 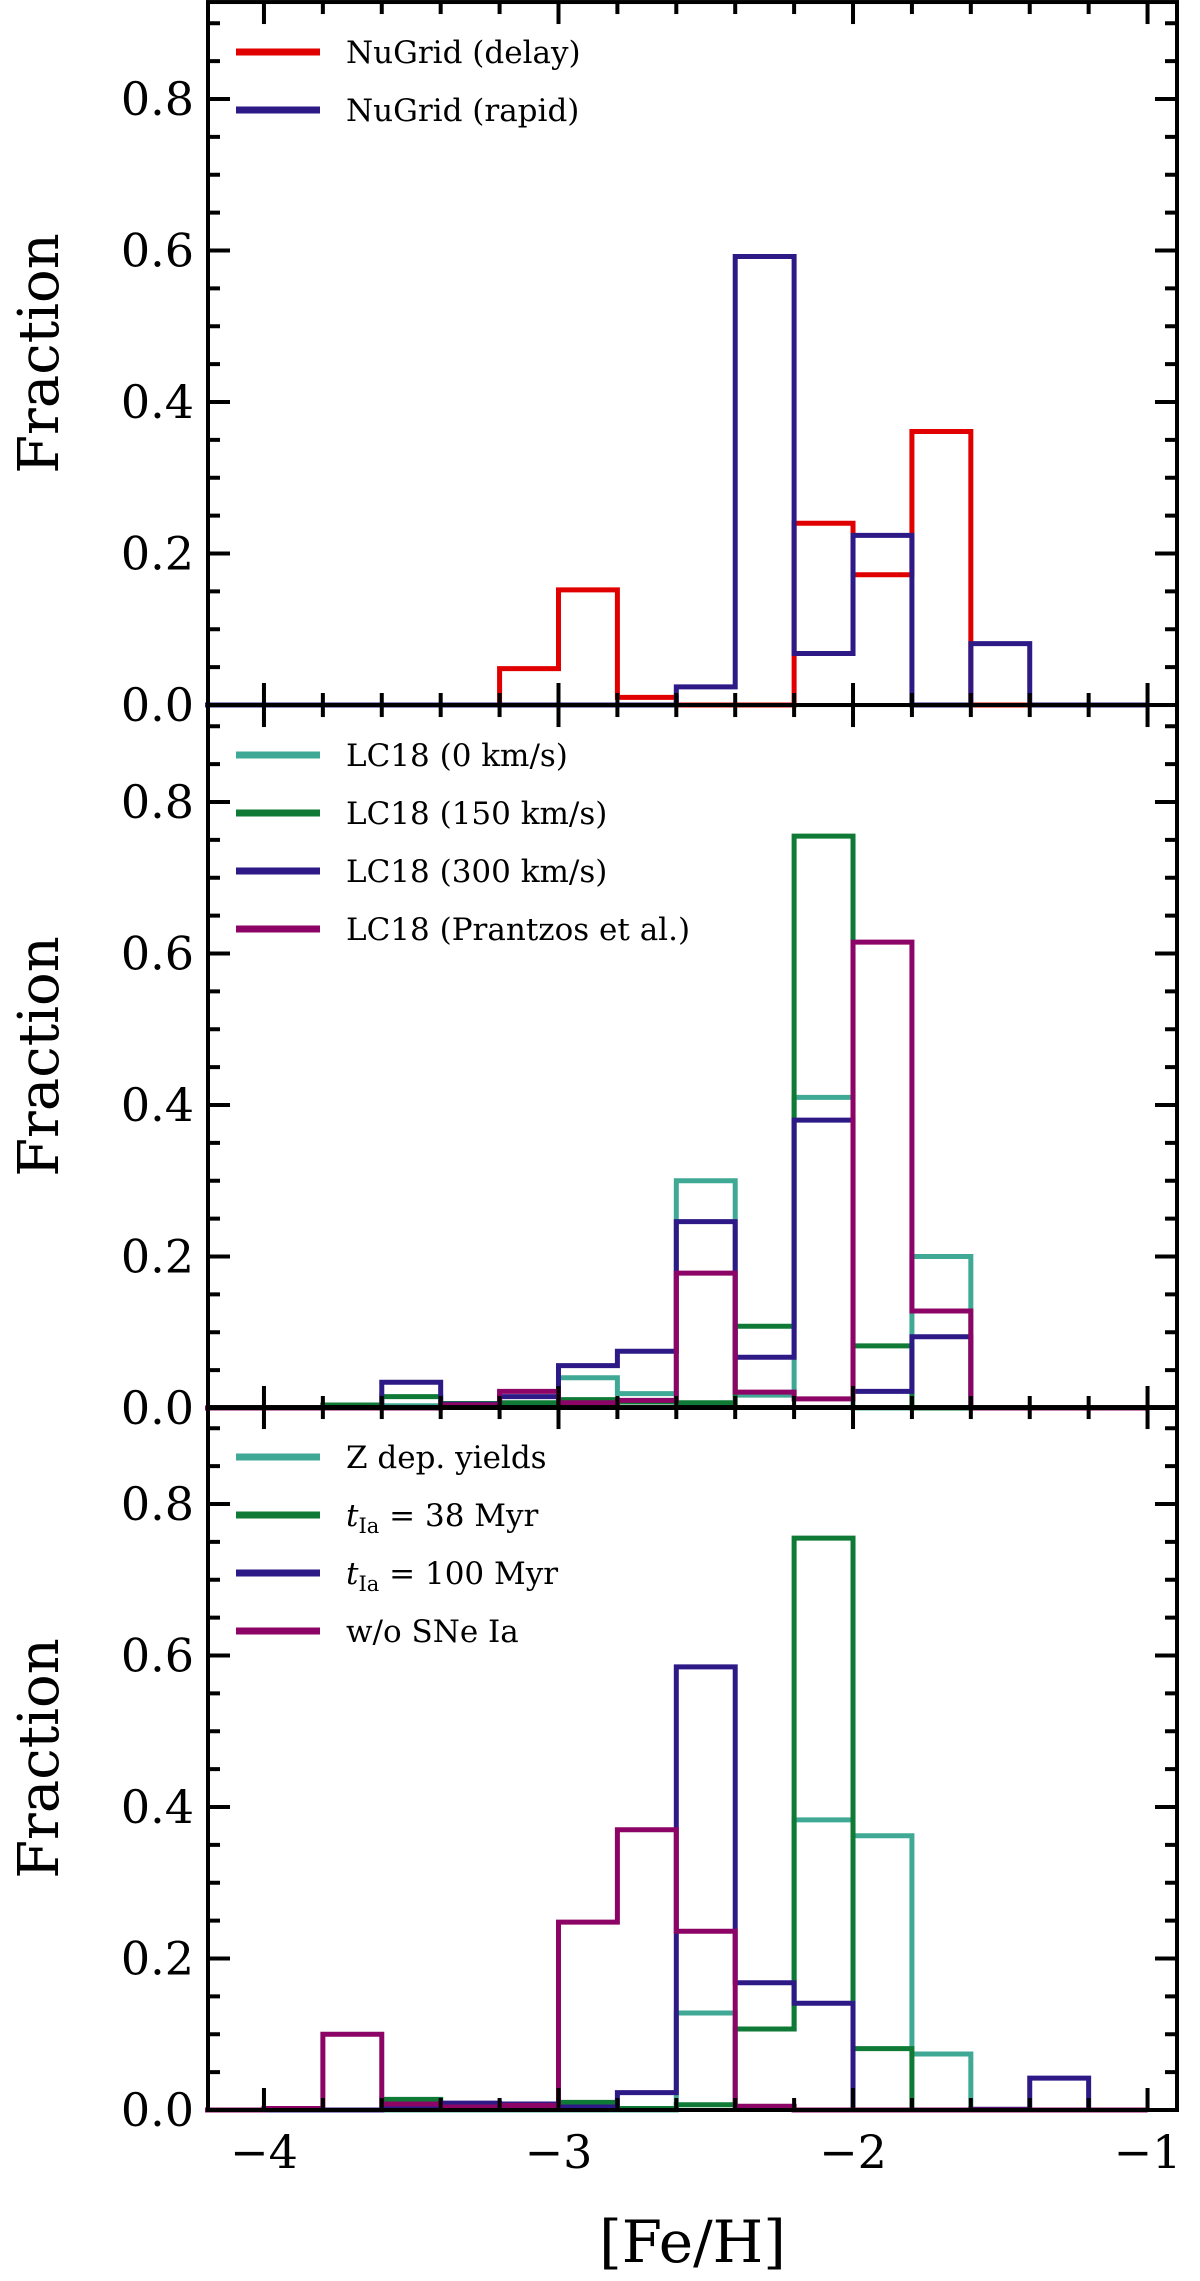 What do you see at coordinates (462, 111) in the screenshot?
I see `legend-label: NuGrid (rapid)` at bounding box center [462, 111].